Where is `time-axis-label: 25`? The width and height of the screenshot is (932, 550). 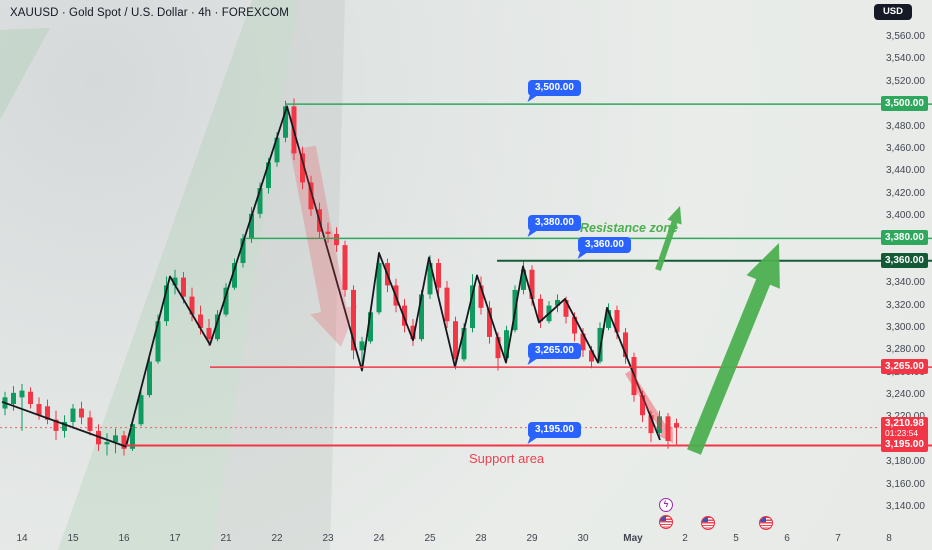
time-axis-label: 25 is located at coordinates (430, 538).